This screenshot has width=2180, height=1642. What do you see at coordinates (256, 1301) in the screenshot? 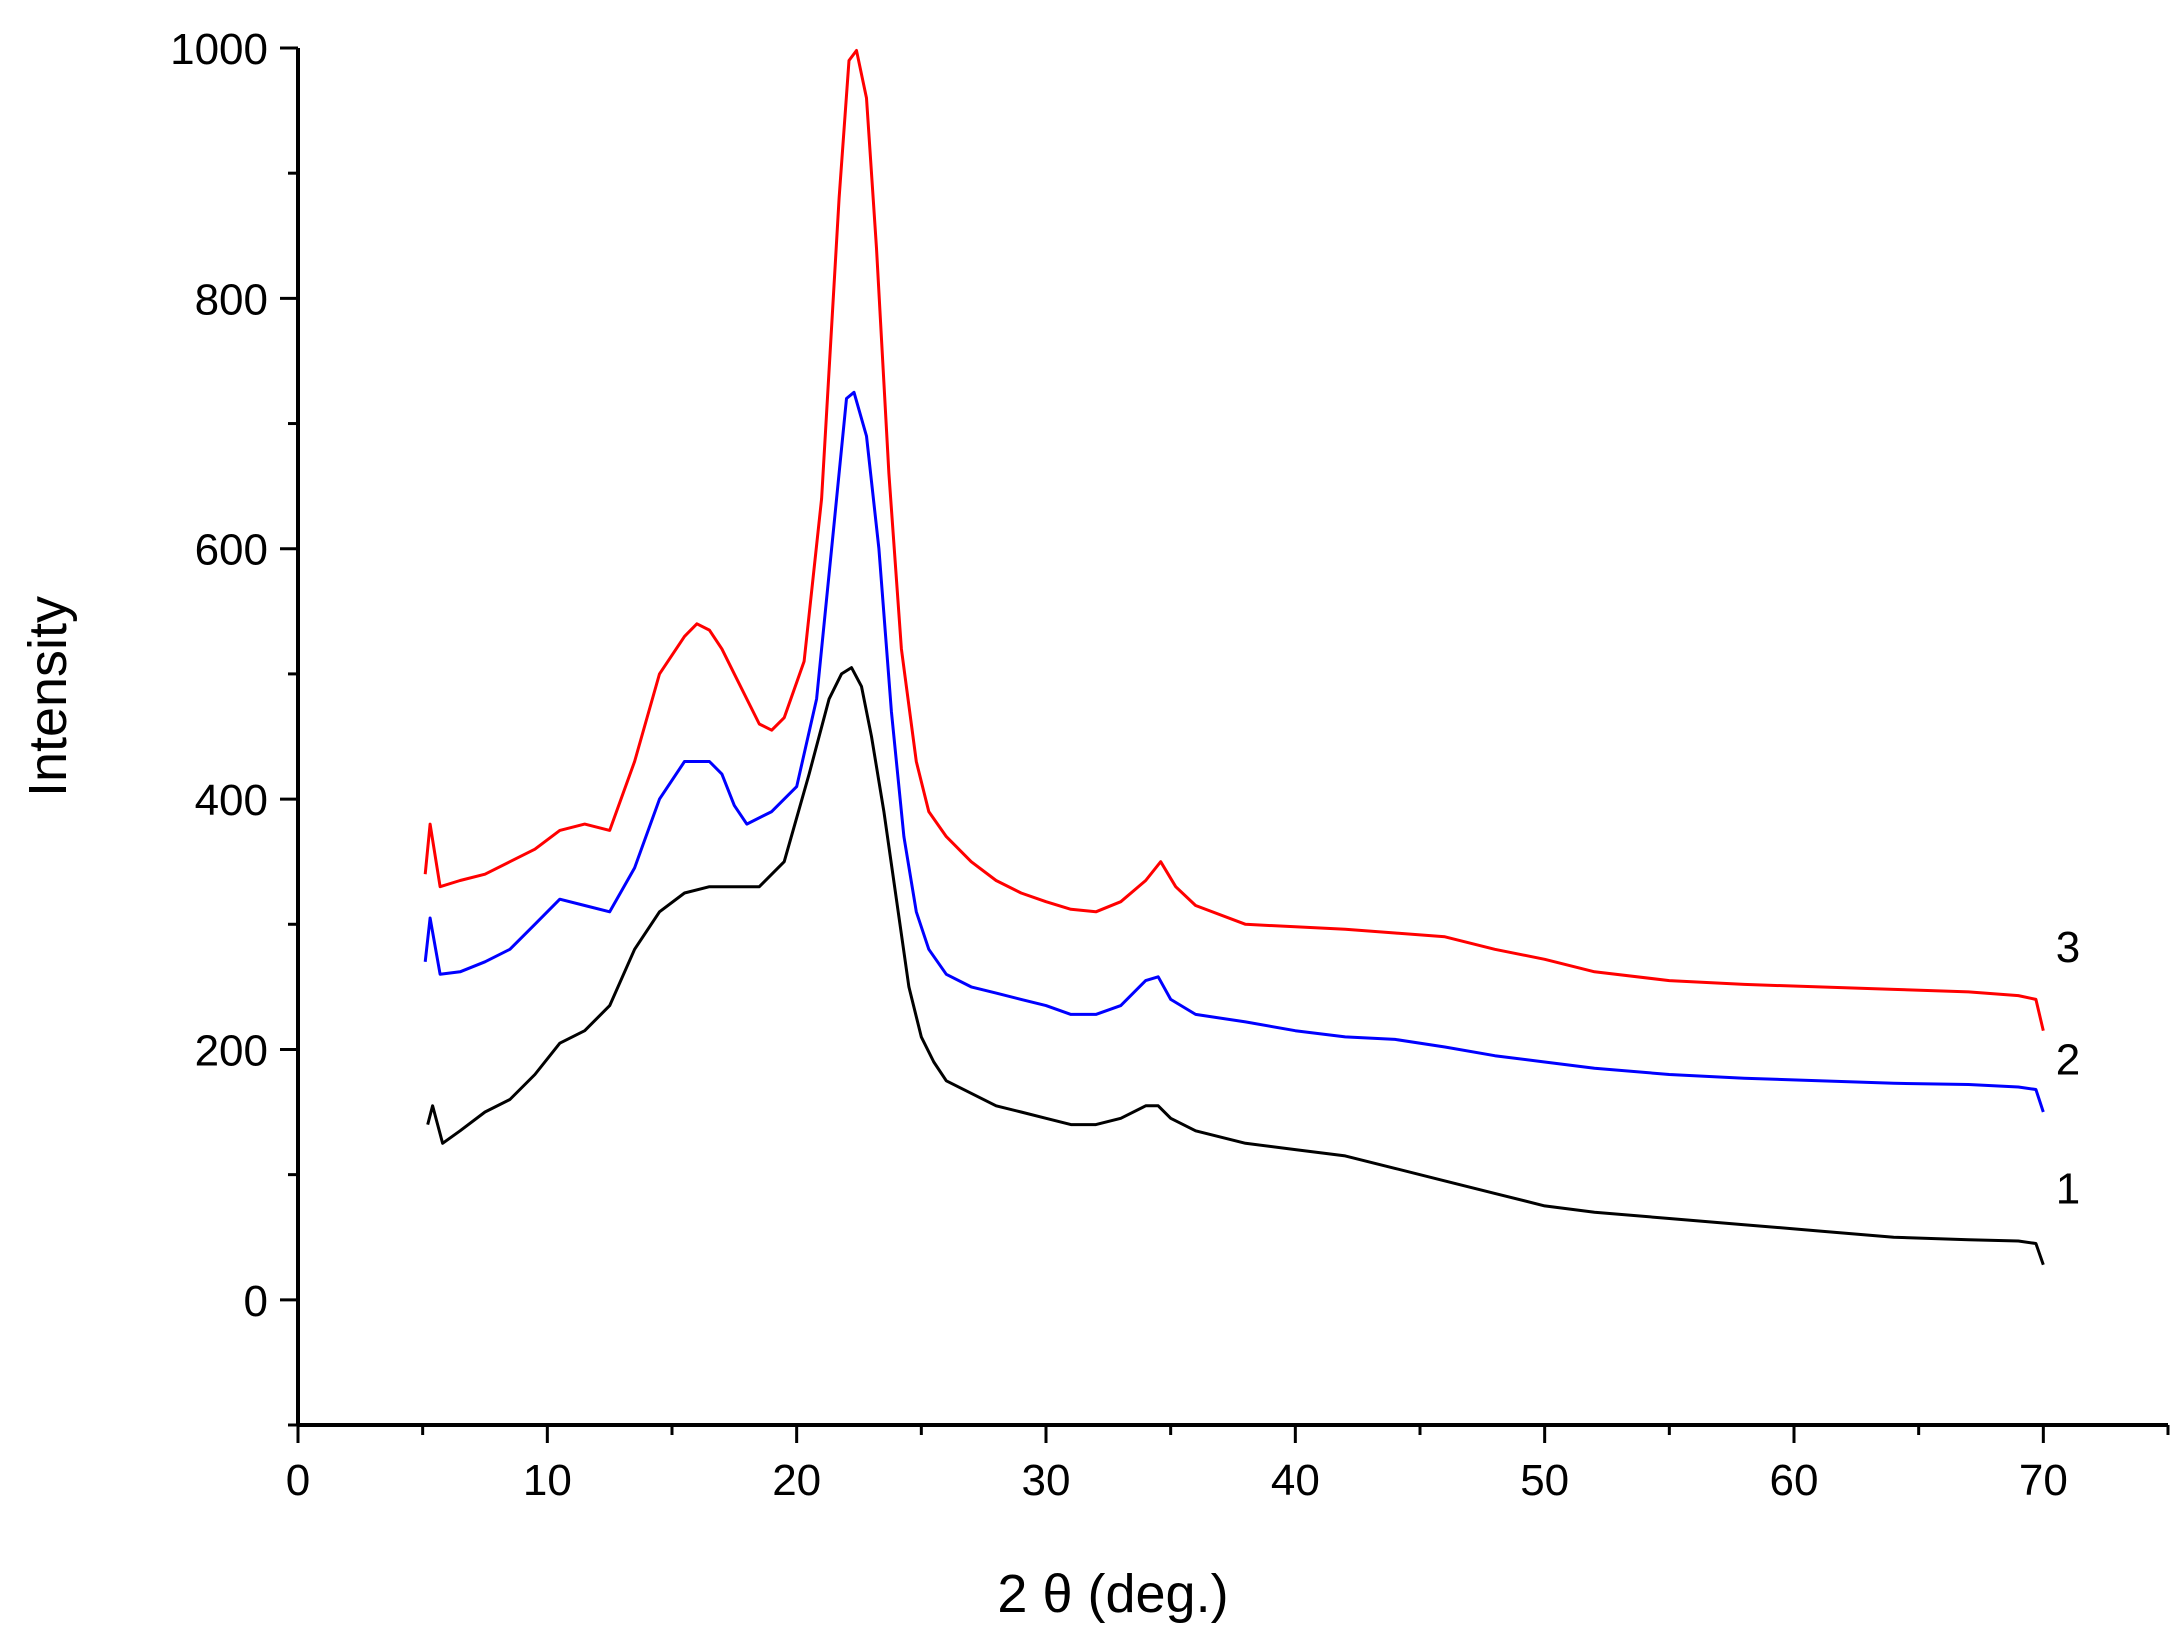
I see `y-tick-label: 0` at bounding box center [256, 1301].